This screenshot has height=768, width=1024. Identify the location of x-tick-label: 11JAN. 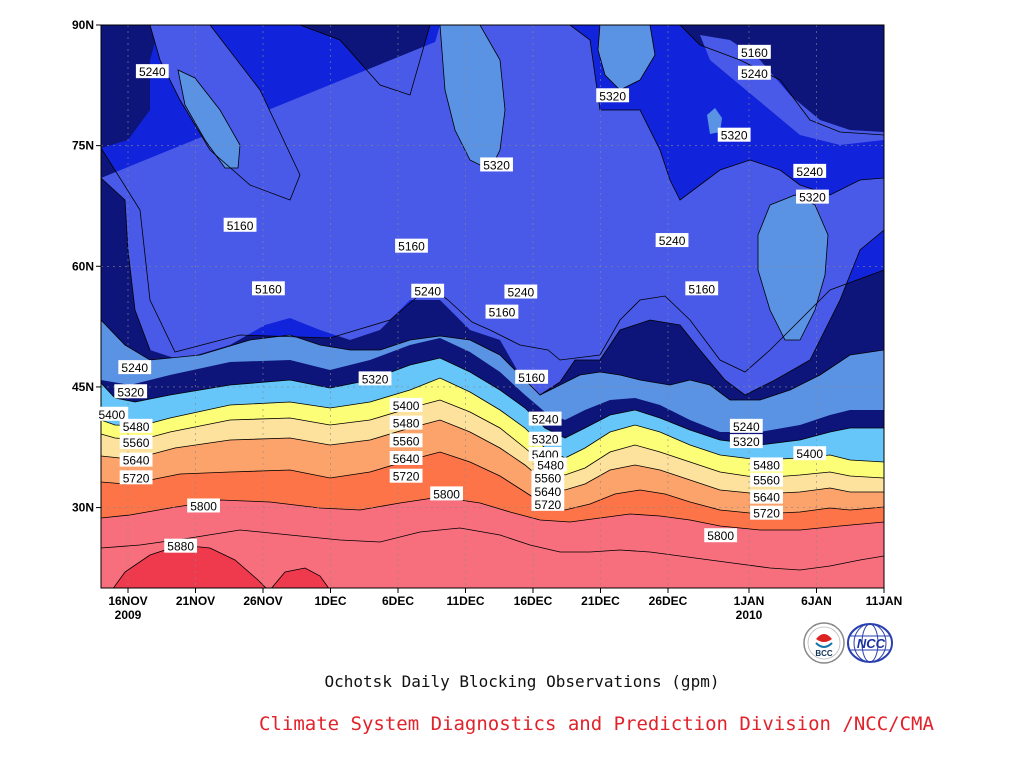
(884, 601).